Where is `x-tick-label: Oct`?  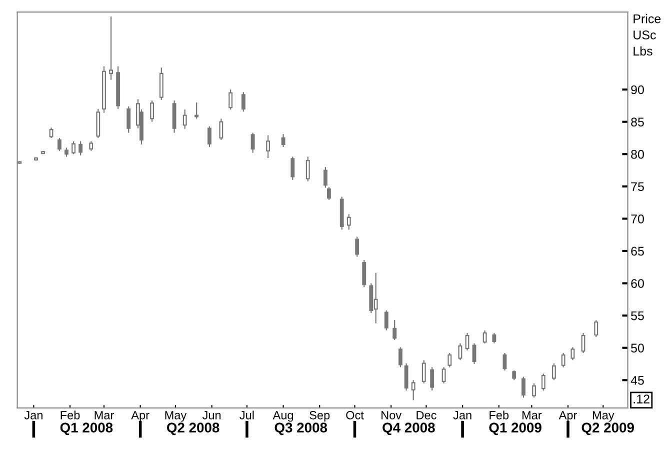
x-tick-label: Oct is located at coordinates (355, 415).